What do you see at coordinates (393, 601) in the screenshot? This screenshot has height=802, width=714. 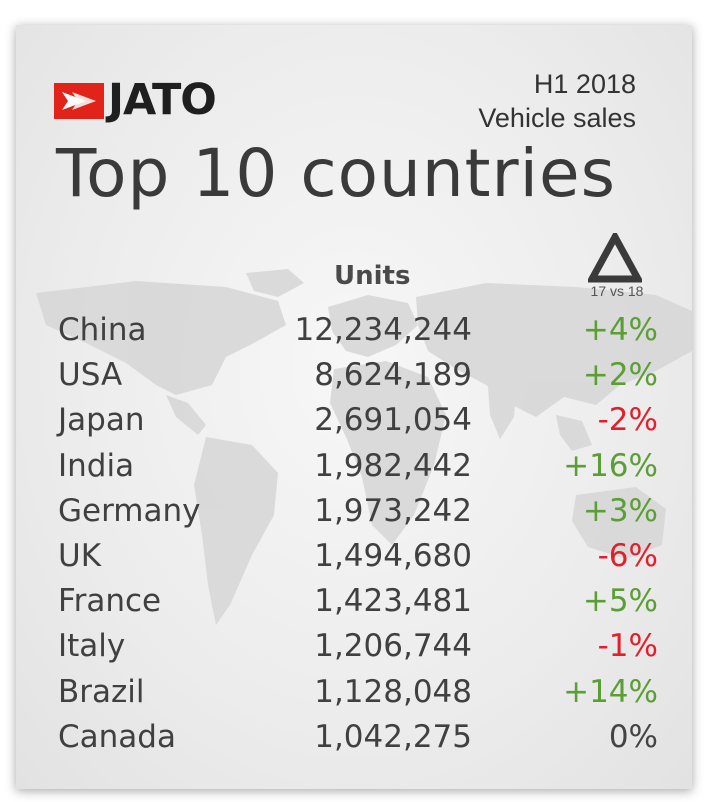 I see `units-value: 1,423,481` at bounding box center [393, 601].